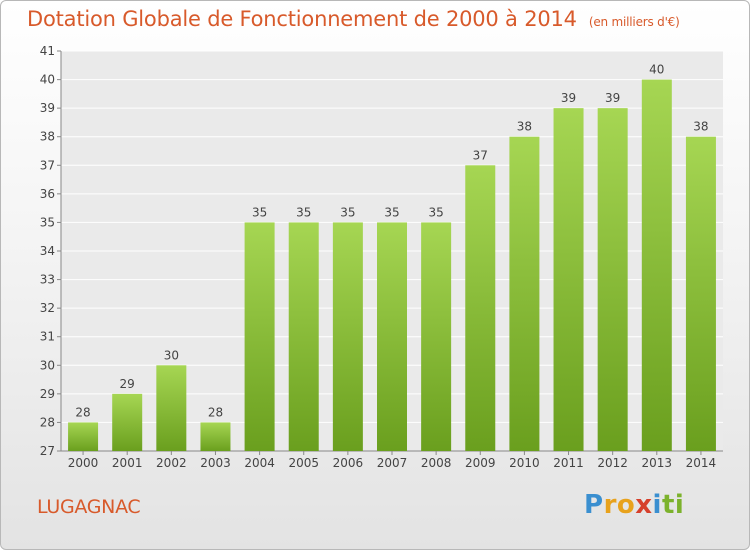 This screenshot has height=550, width=750. What do you see at coordinates (436, 463) in the screenshot?
I see `x-tick-label: 2008` at bounding box center [436, 463].